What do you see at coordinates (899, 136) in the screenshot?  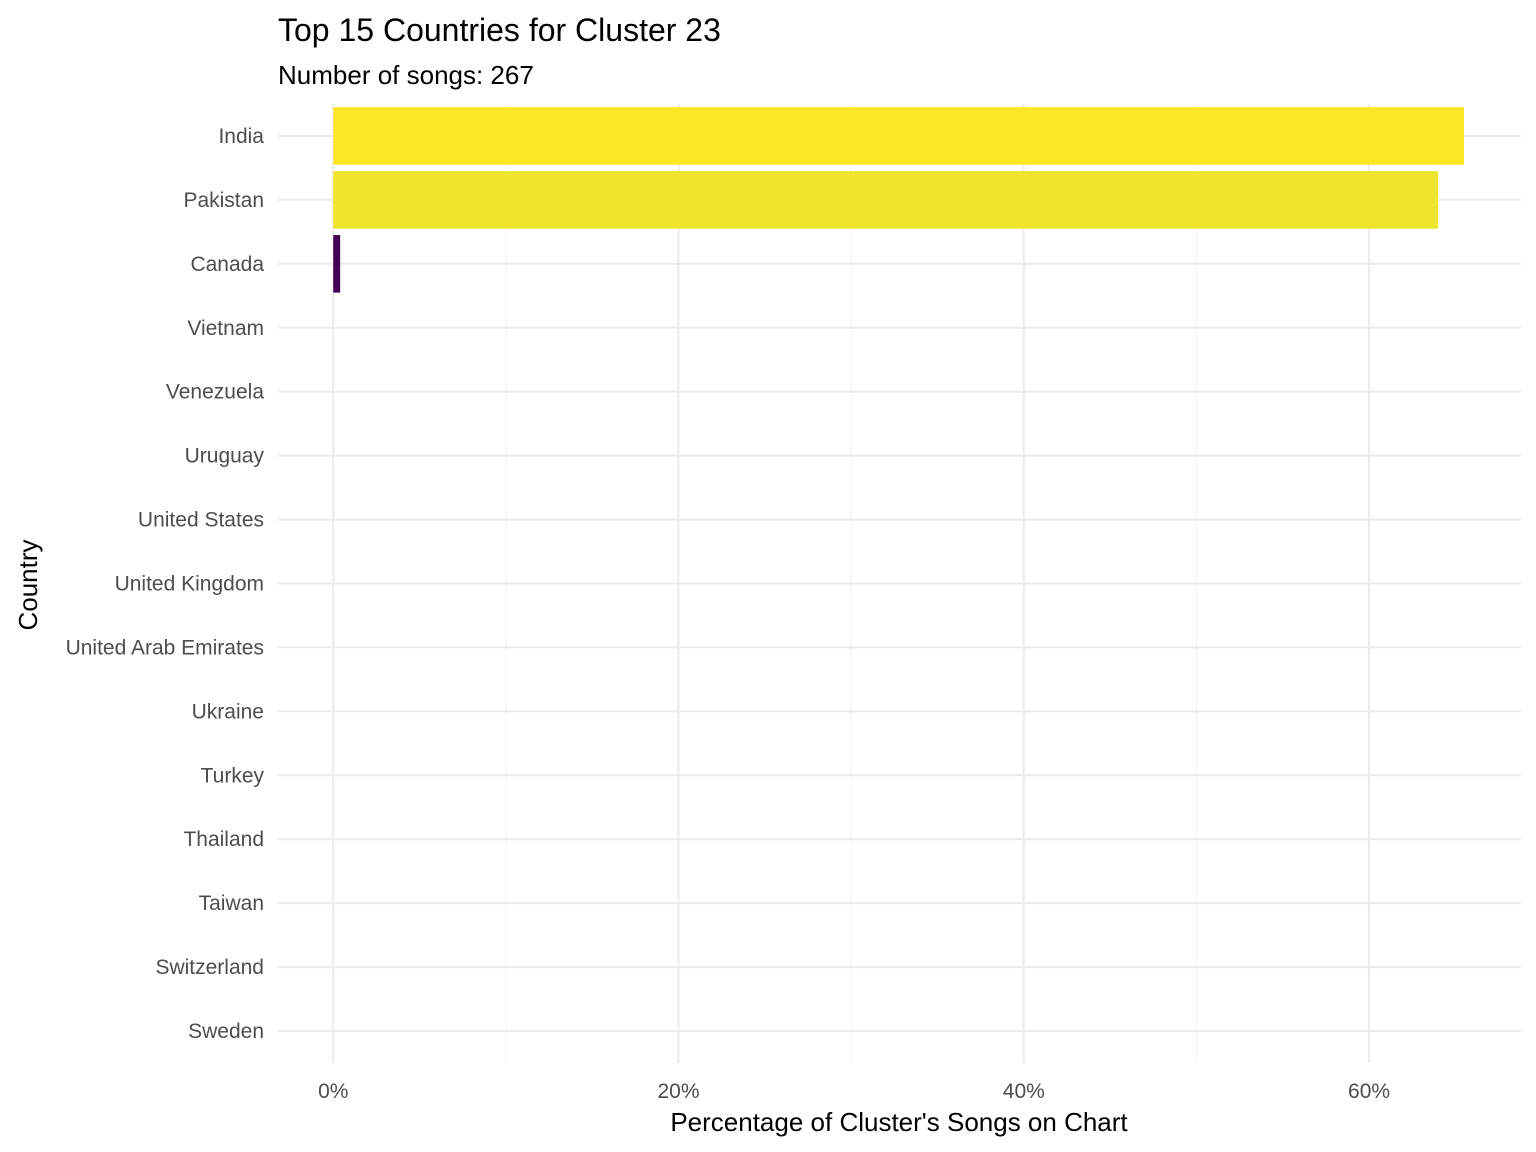 I see `bar-india` at bounding box center [899, 136].